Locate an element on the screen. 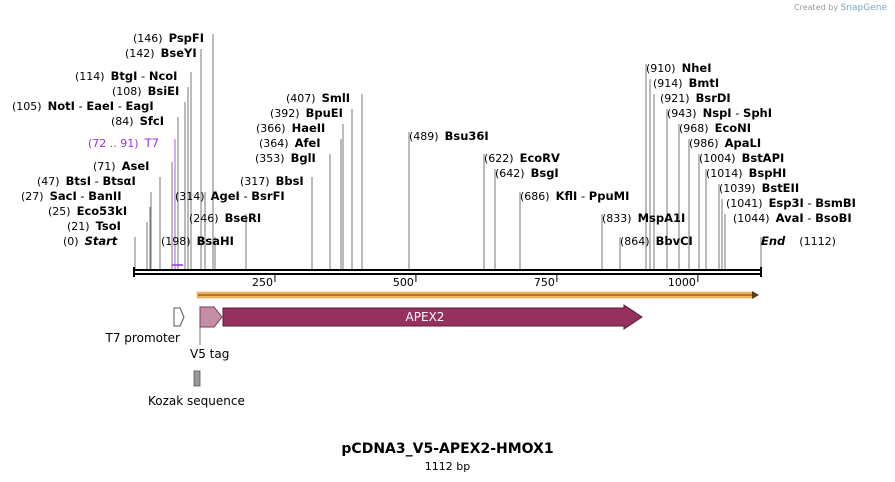  site-pos-21: (407) is located at coordinates (301, 98).